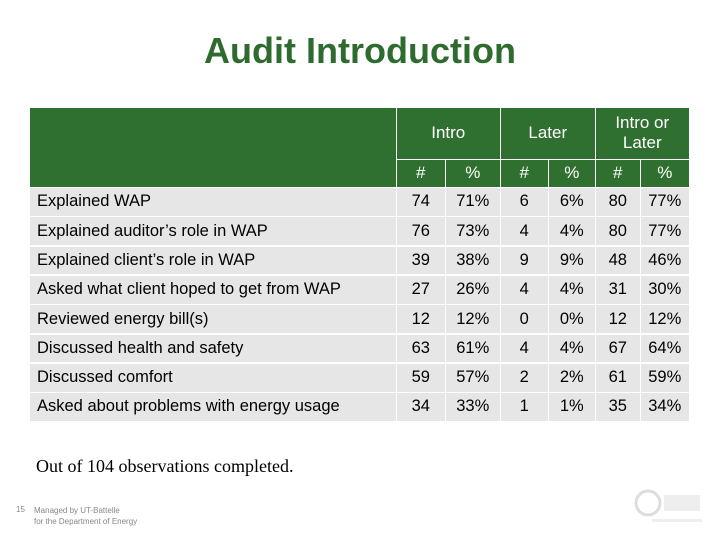 This screenshot has width=720, height=540. Describe the element at coordinates (213, 260) in the screenshot. I see `row-label: Explained client’s role in WAP` at that location.